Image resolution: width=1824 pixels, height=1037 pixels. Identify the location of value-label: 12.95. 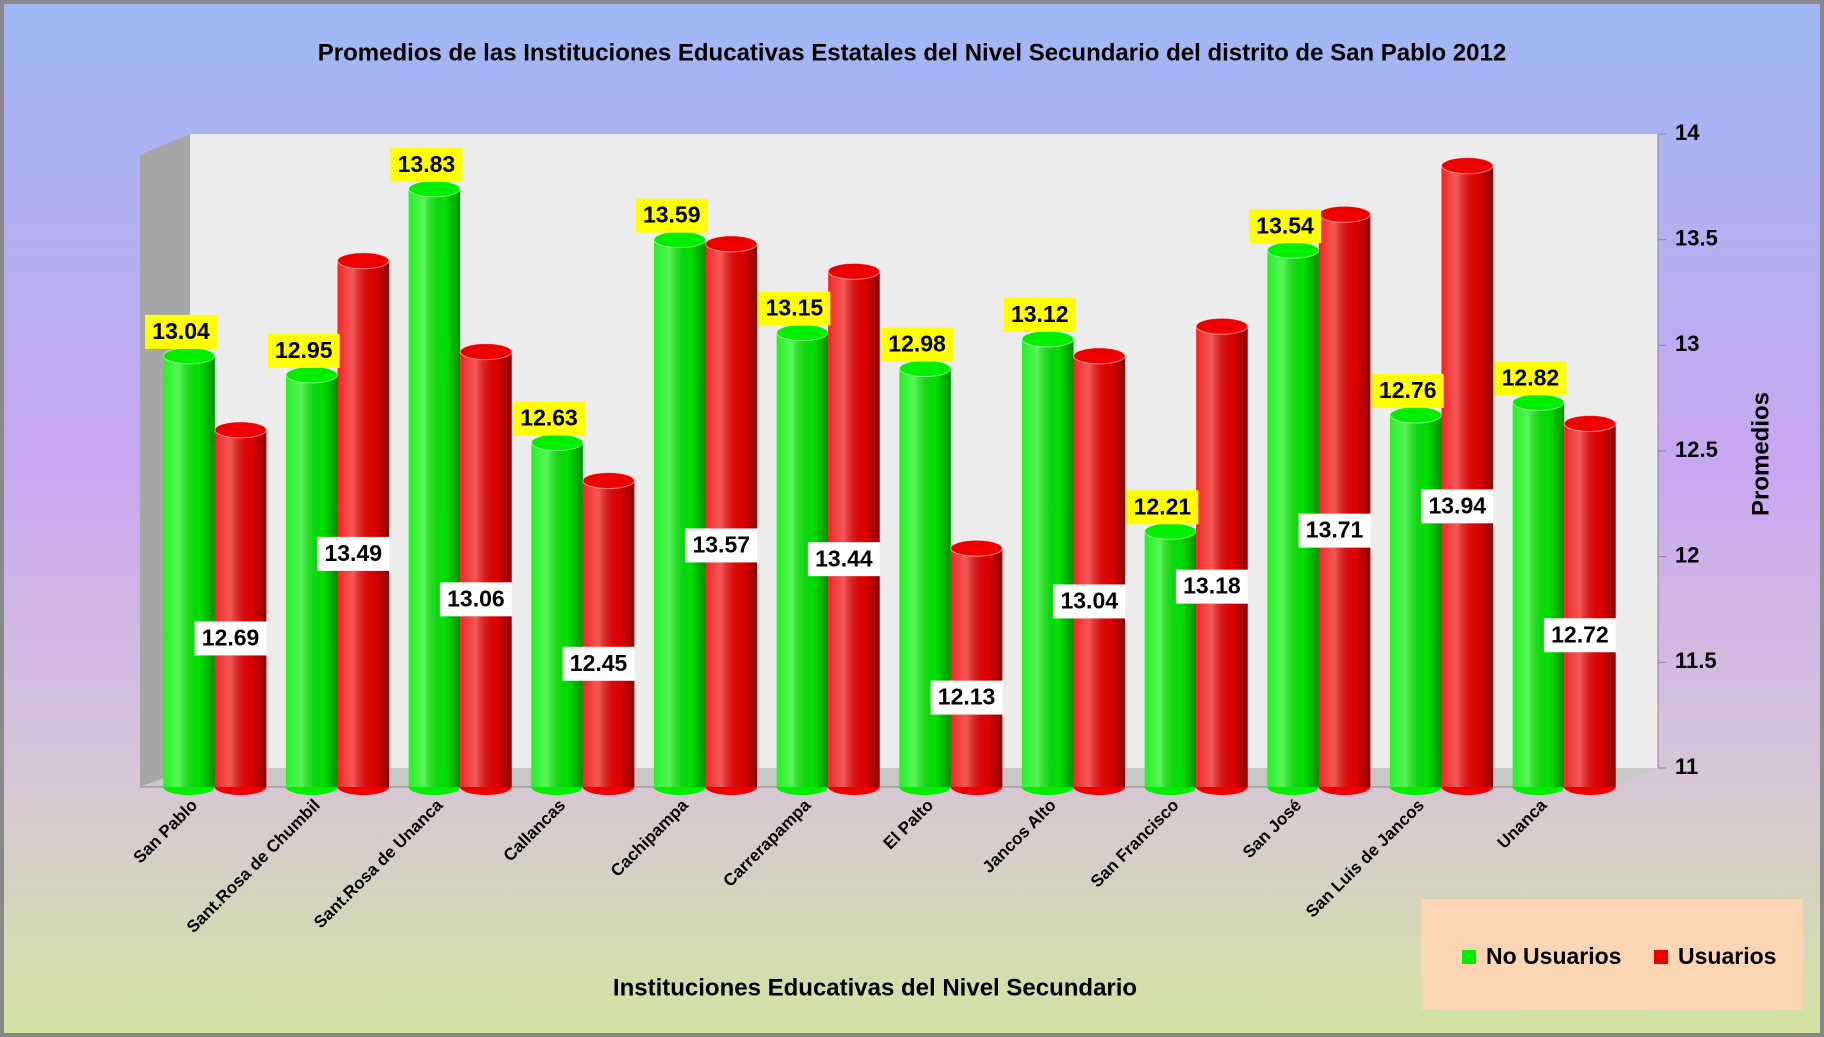
(304, 350).